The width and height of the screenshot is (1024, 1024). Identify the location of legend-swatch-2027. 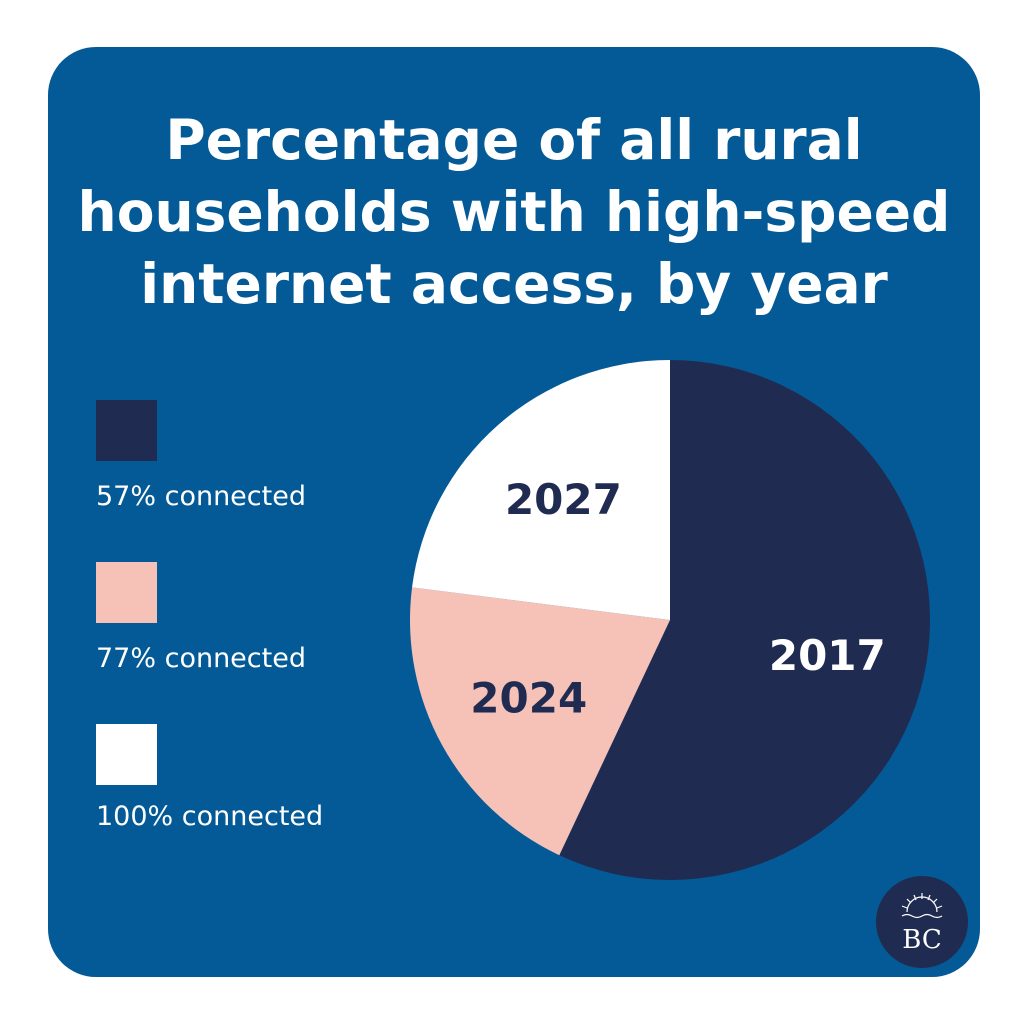
(126, 754).